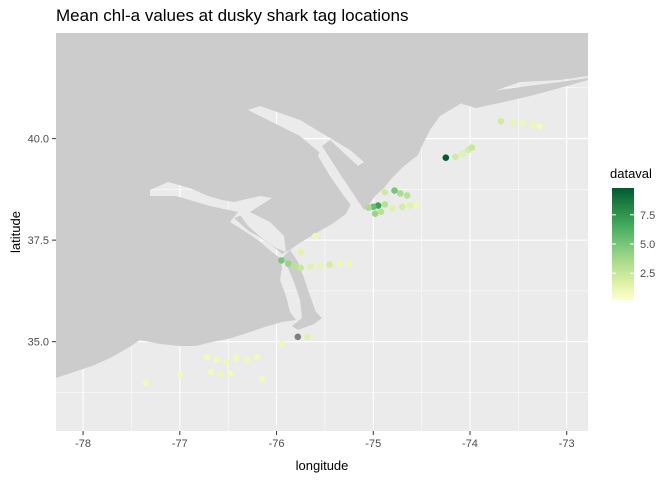  Describe the element at coordinates (373, 444) in the screenshot. I see `x-tick-label: -75` at that location.